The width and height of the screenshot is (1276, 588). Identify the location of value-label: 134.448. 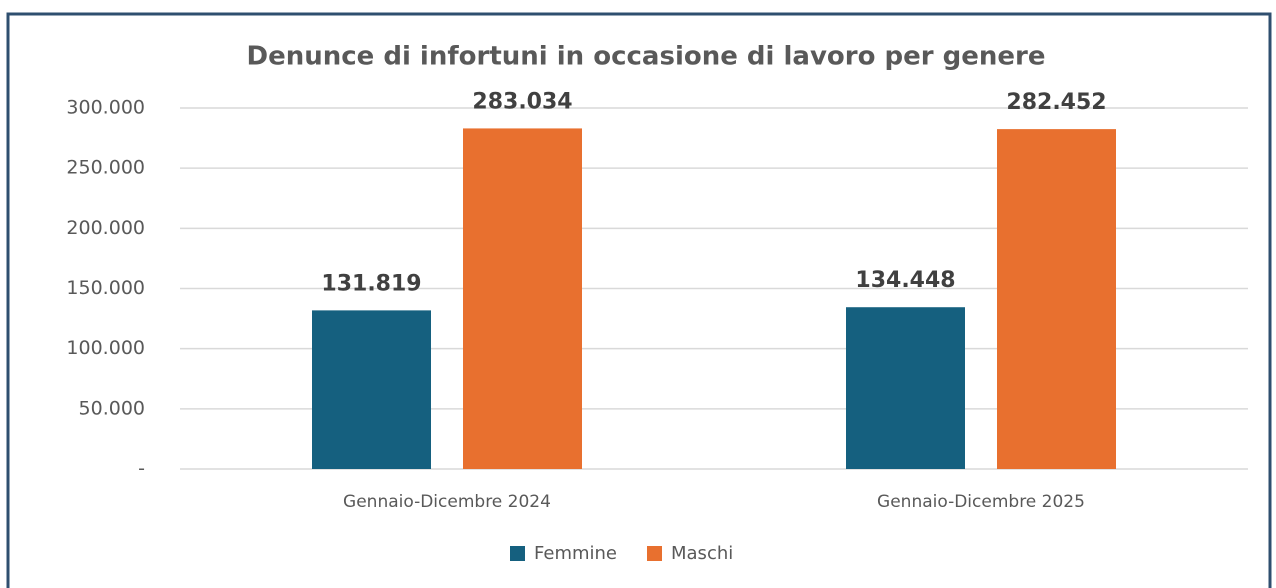
(905, 280).